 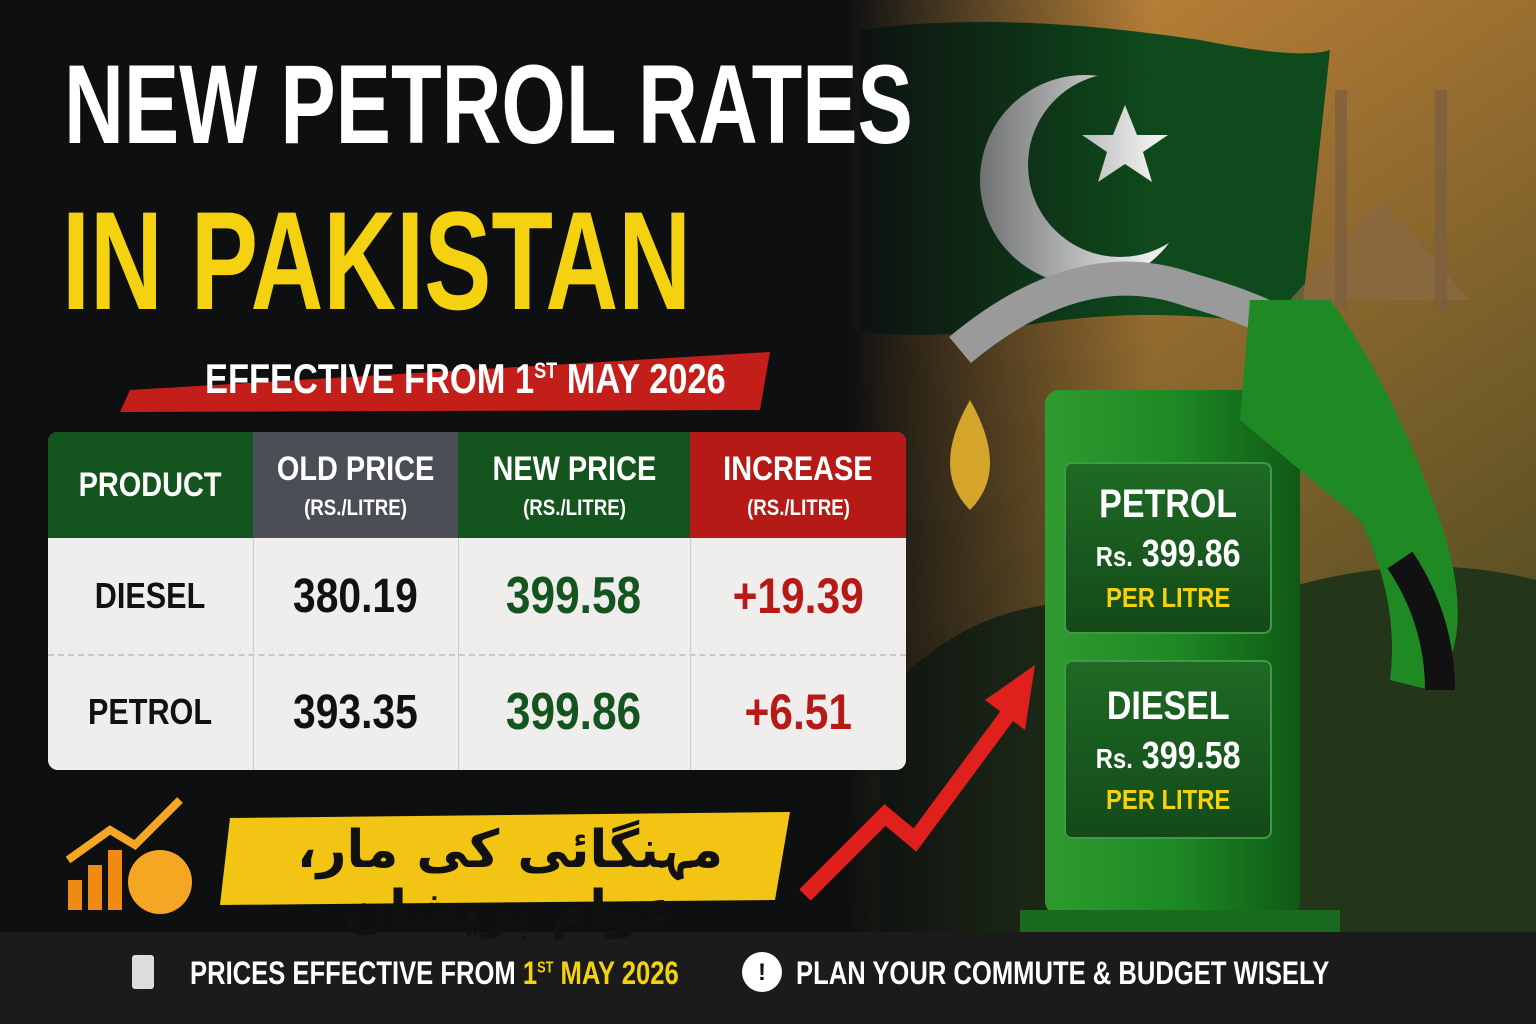 I want to click on footer-date: MAY 2026, so click(x=619, y=973).